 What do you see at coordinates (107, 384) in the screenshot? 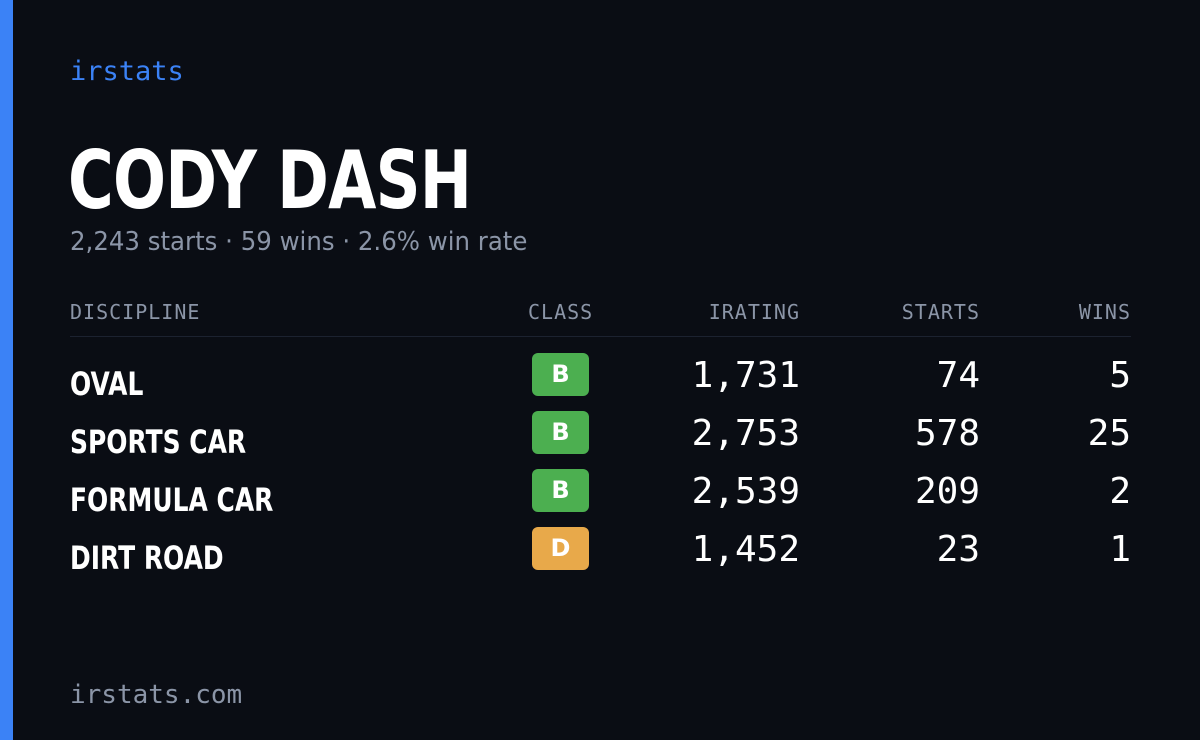
I see `discipline-name: OVAL` at bounding box center [107, 384].